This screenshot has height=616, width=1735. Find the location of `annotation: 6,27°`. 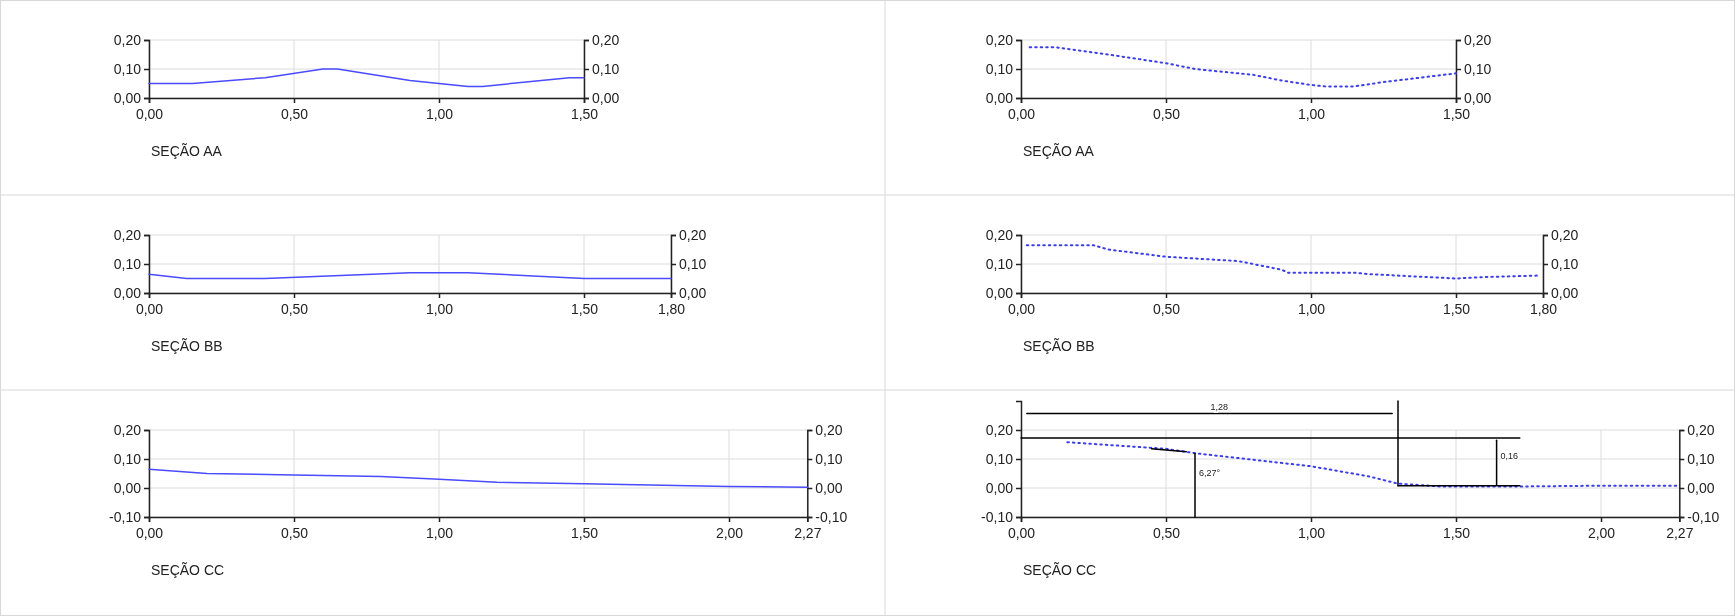

annotation: 6,27° is located at coordinates (1210, 473).